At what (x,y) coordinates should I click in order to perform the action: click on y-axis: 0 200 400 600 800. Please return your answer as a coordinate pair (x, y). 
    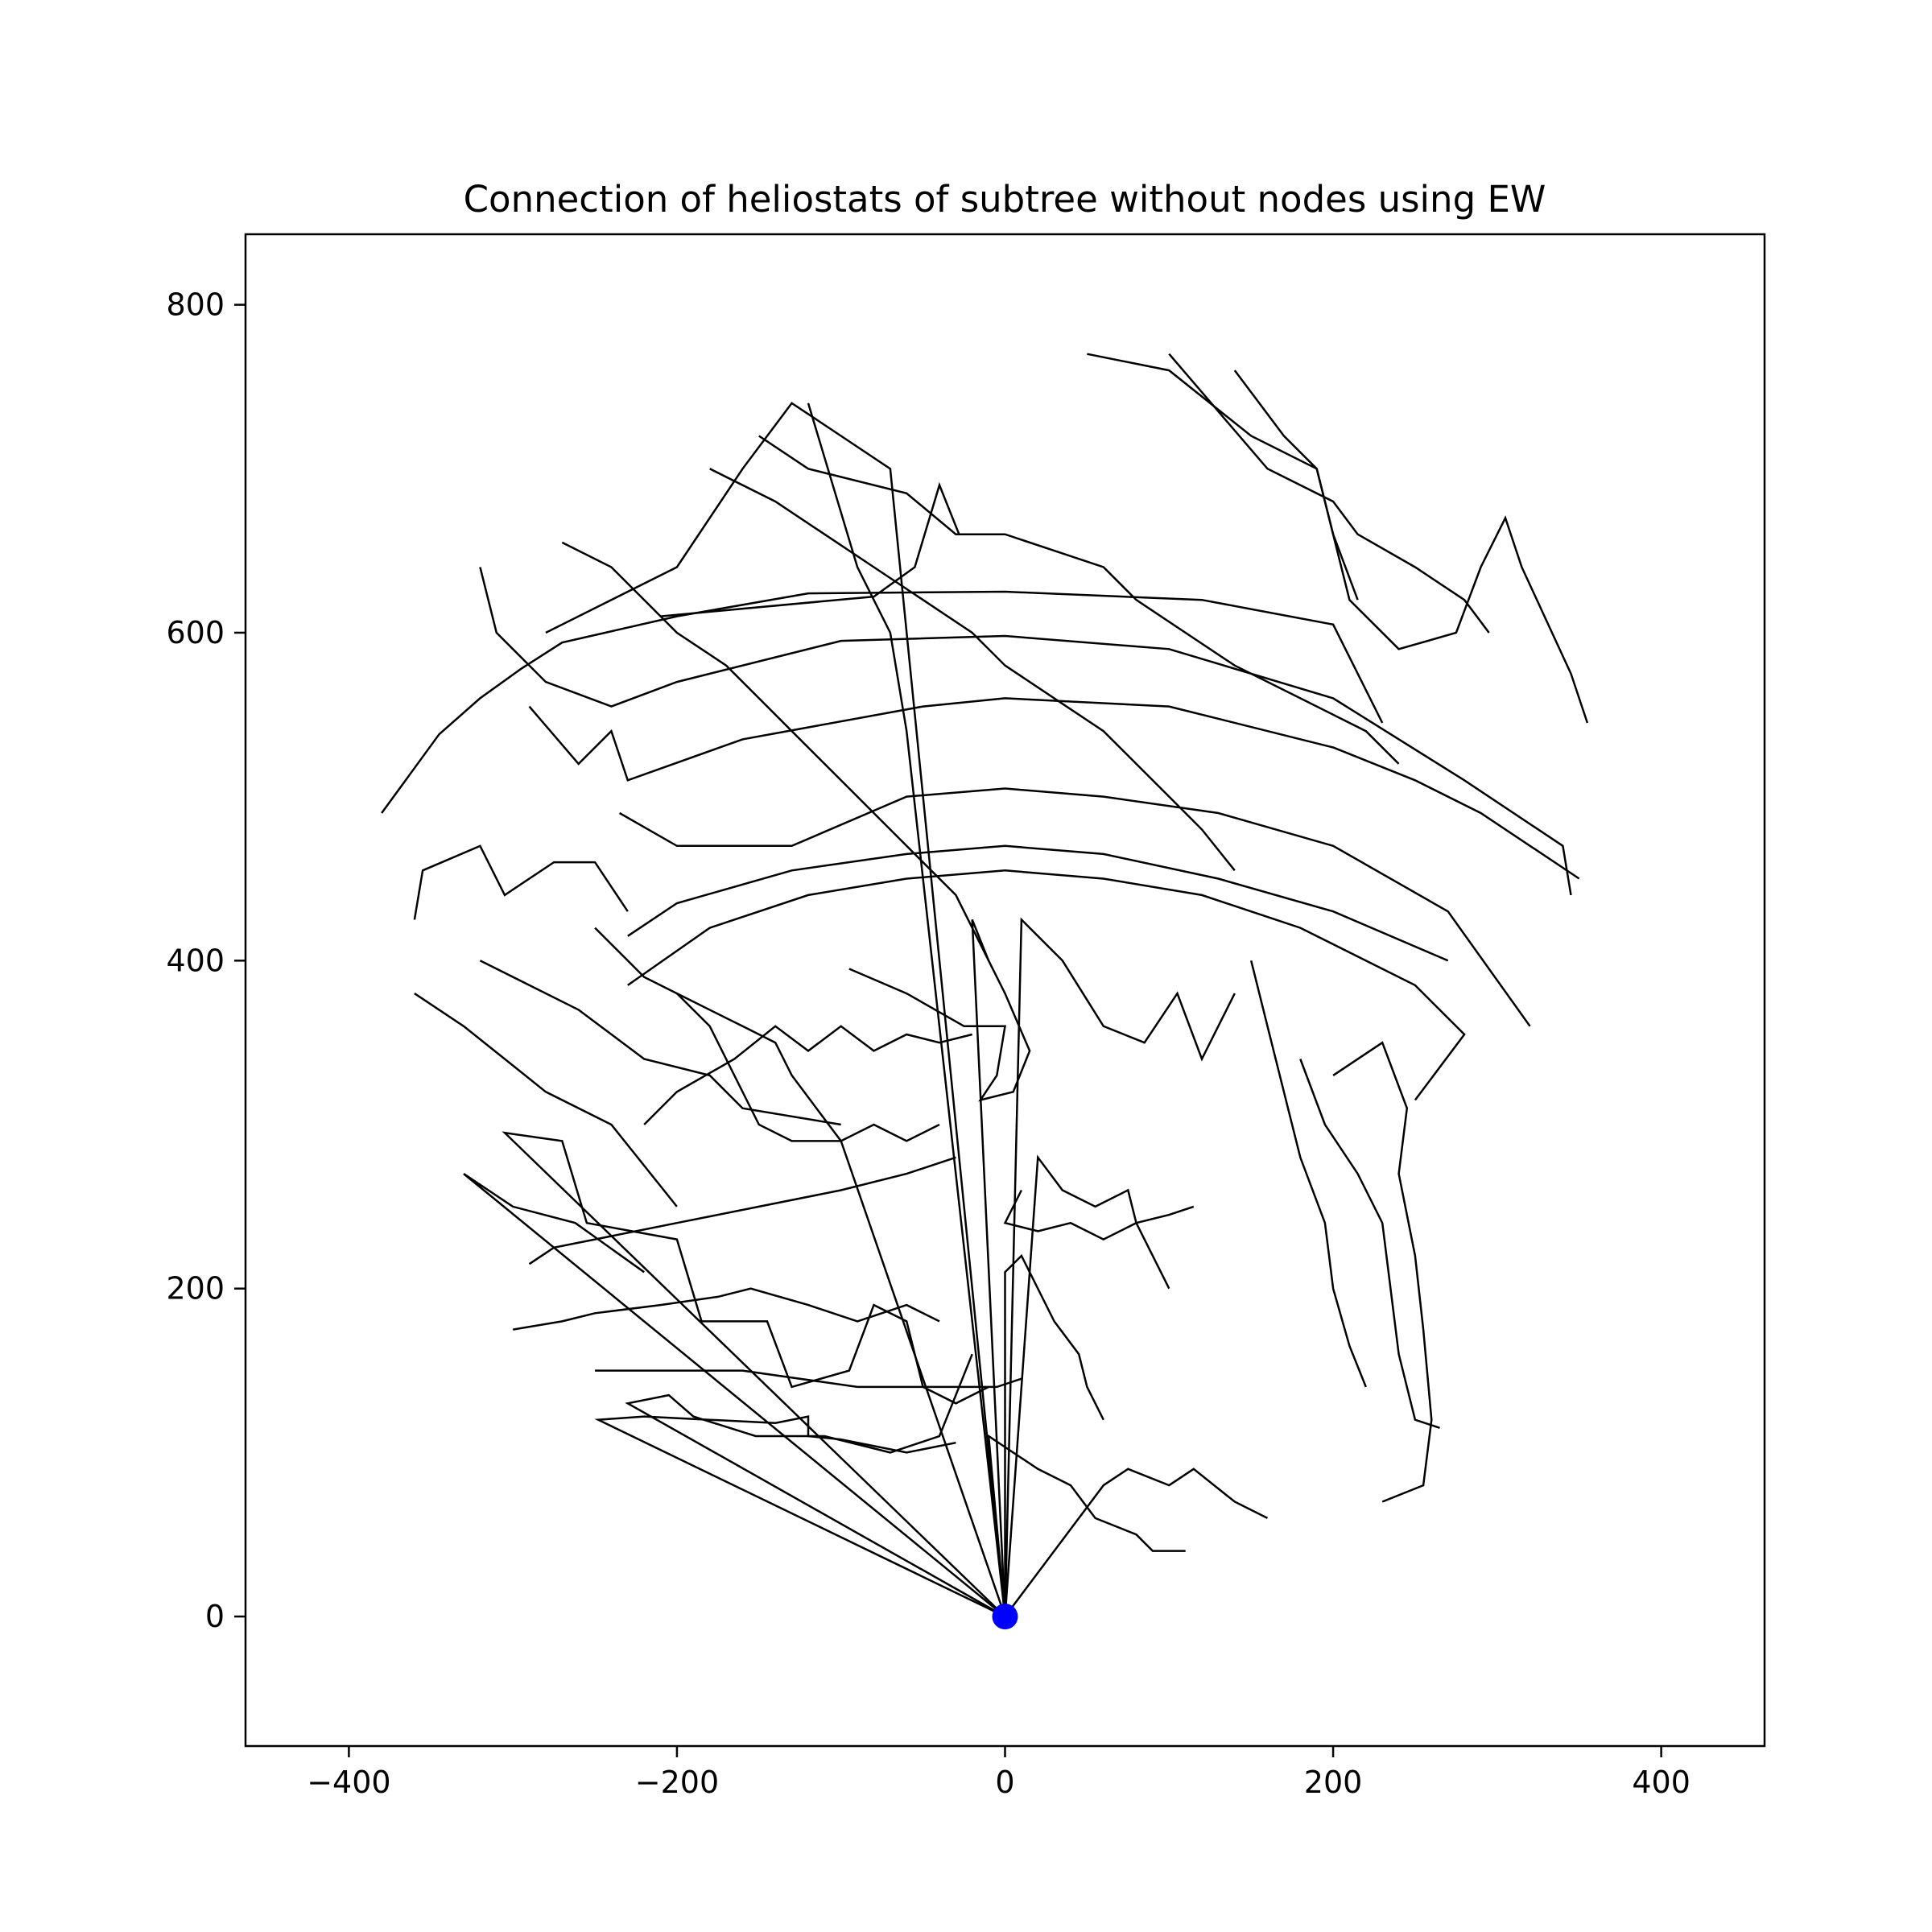
    Looking at the image, I should click on (206, 960).